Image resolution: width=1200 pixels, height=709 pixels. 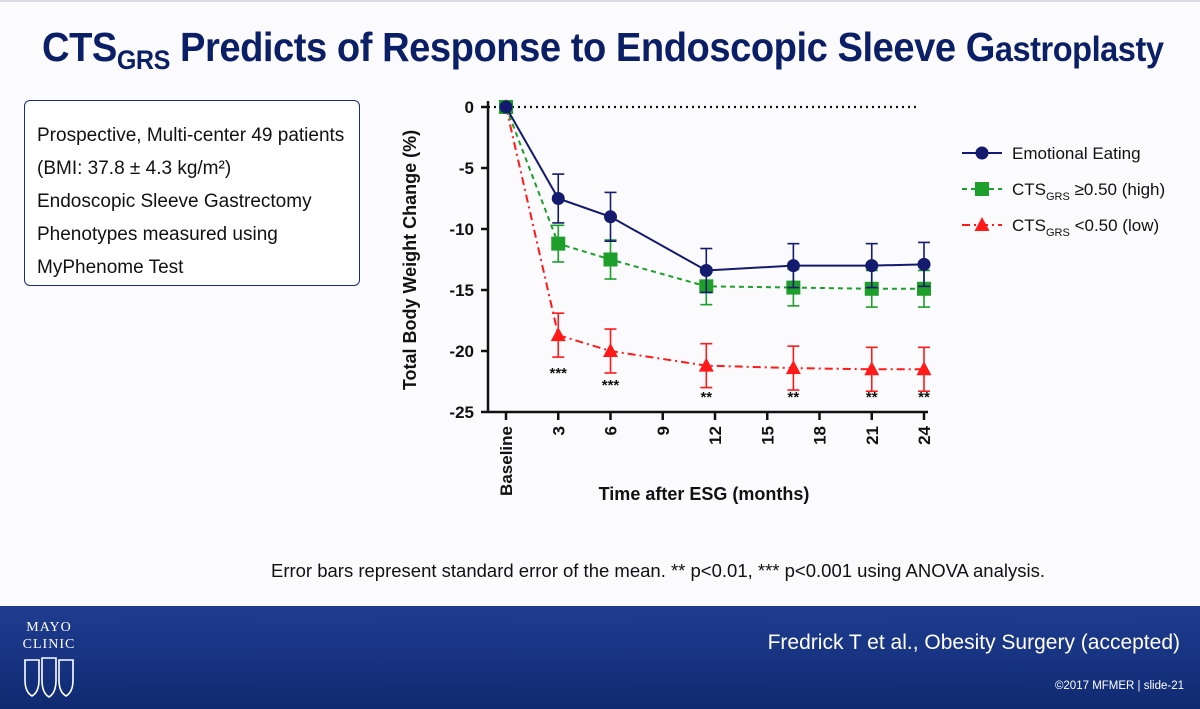 I want to click on y-tick-label: -5, so click(x=466, y=168).